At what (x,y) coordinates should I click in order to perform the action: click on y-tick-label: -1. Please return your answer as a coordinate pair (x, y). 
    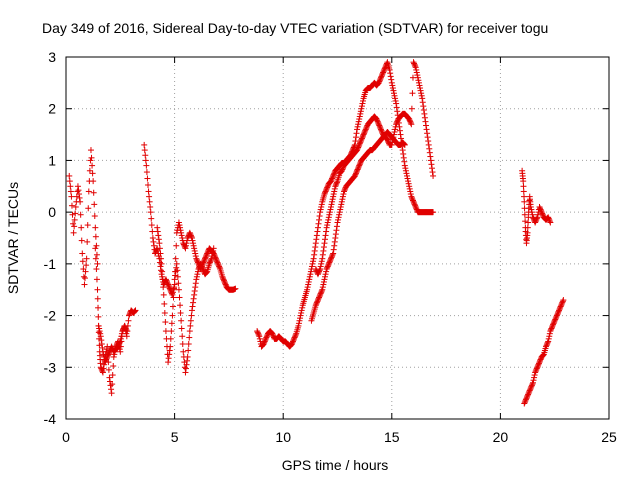
    Looking at the image, I should click on (50, 264).